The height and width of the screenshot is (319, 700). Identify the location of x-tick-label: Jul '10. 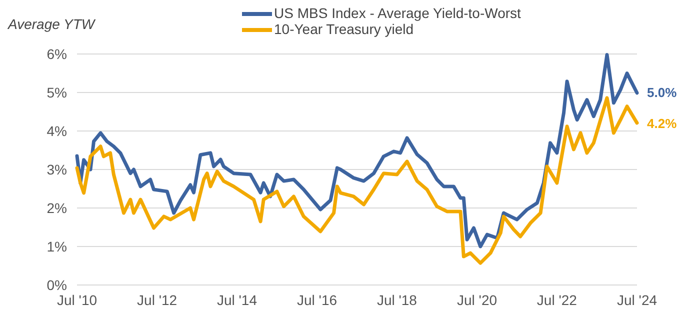
(77, 300).